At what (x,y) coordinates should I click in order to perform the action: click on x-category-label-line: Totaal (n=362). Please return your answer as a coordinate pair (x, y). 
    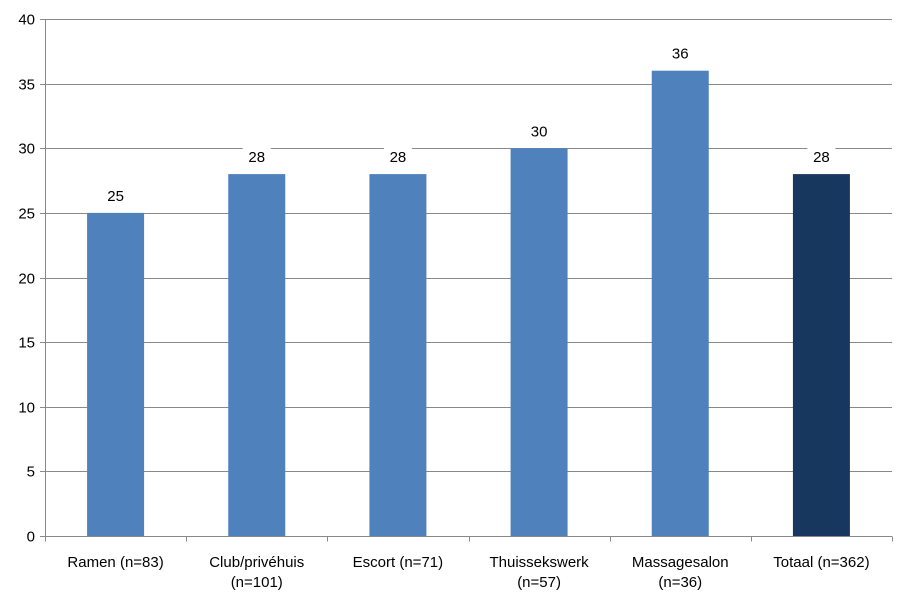
    Looking at the image, I should click on (821, 562).